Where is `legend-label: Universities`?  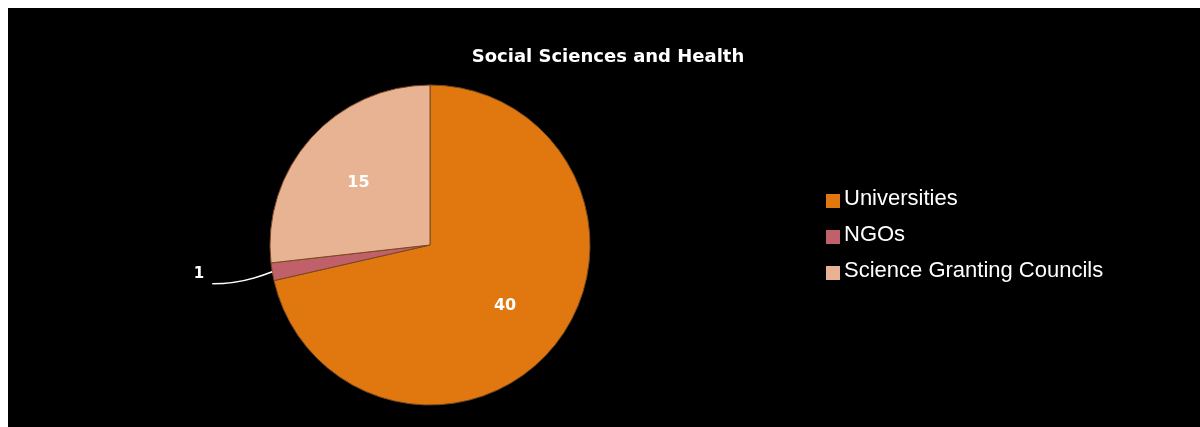
legend-label: Universities is located at coordinates (901, 197).